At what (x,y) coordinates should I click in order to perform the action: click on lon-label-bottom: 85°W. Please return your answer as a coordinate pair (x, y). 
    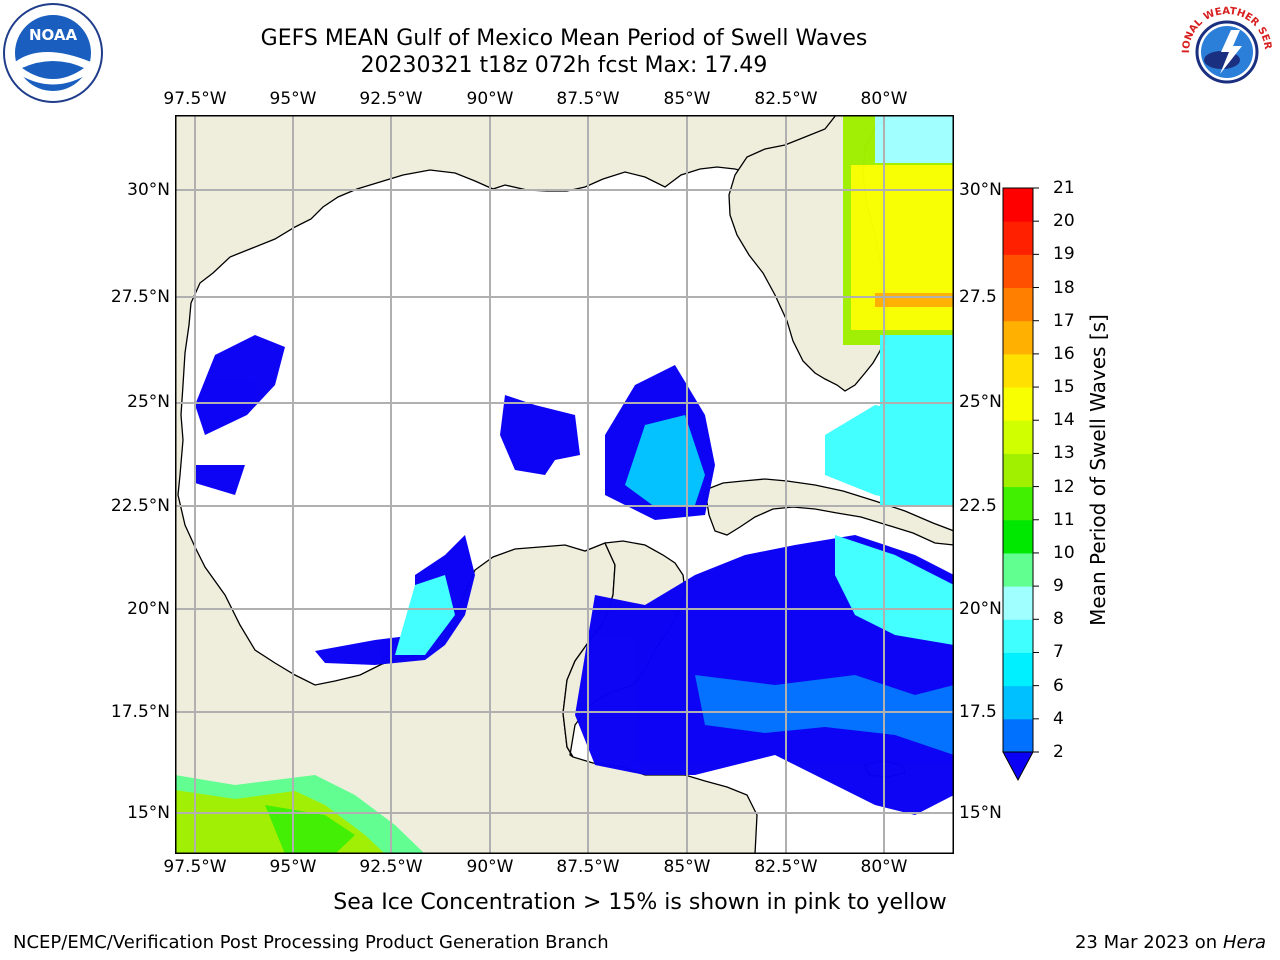
    Looking at the image, I should click on (687, 867).